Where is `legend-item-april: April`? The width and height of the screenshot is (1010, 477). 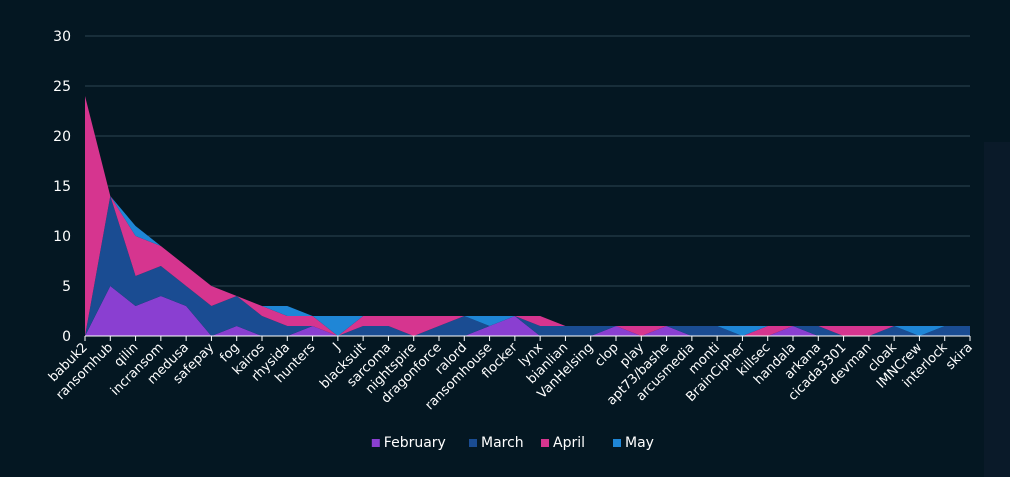 legend-item-april: April is located at coordinates (563, 443).